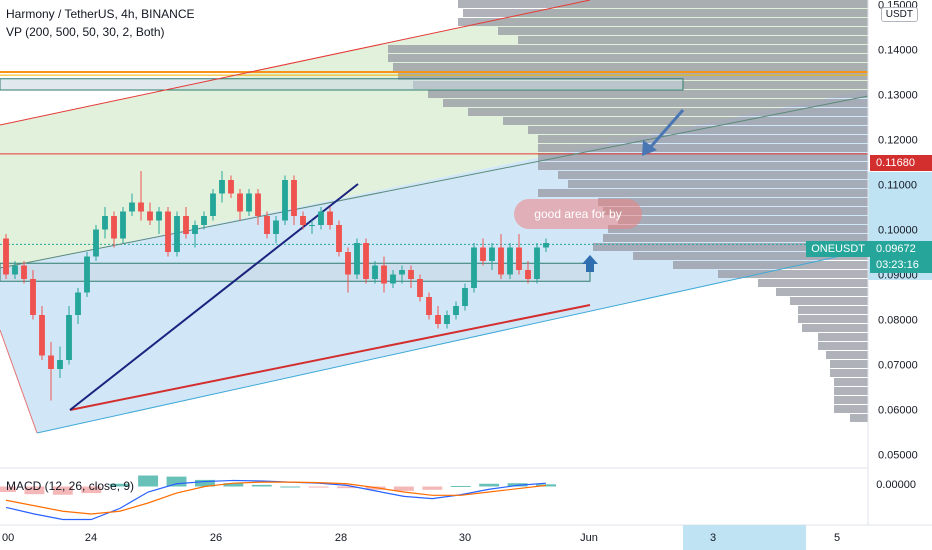 The width and height of the screenshot is (932, 550). Describe the element at coordinates (713, 538) in the screenshot. I see `time-tick-label: 3` at that location.